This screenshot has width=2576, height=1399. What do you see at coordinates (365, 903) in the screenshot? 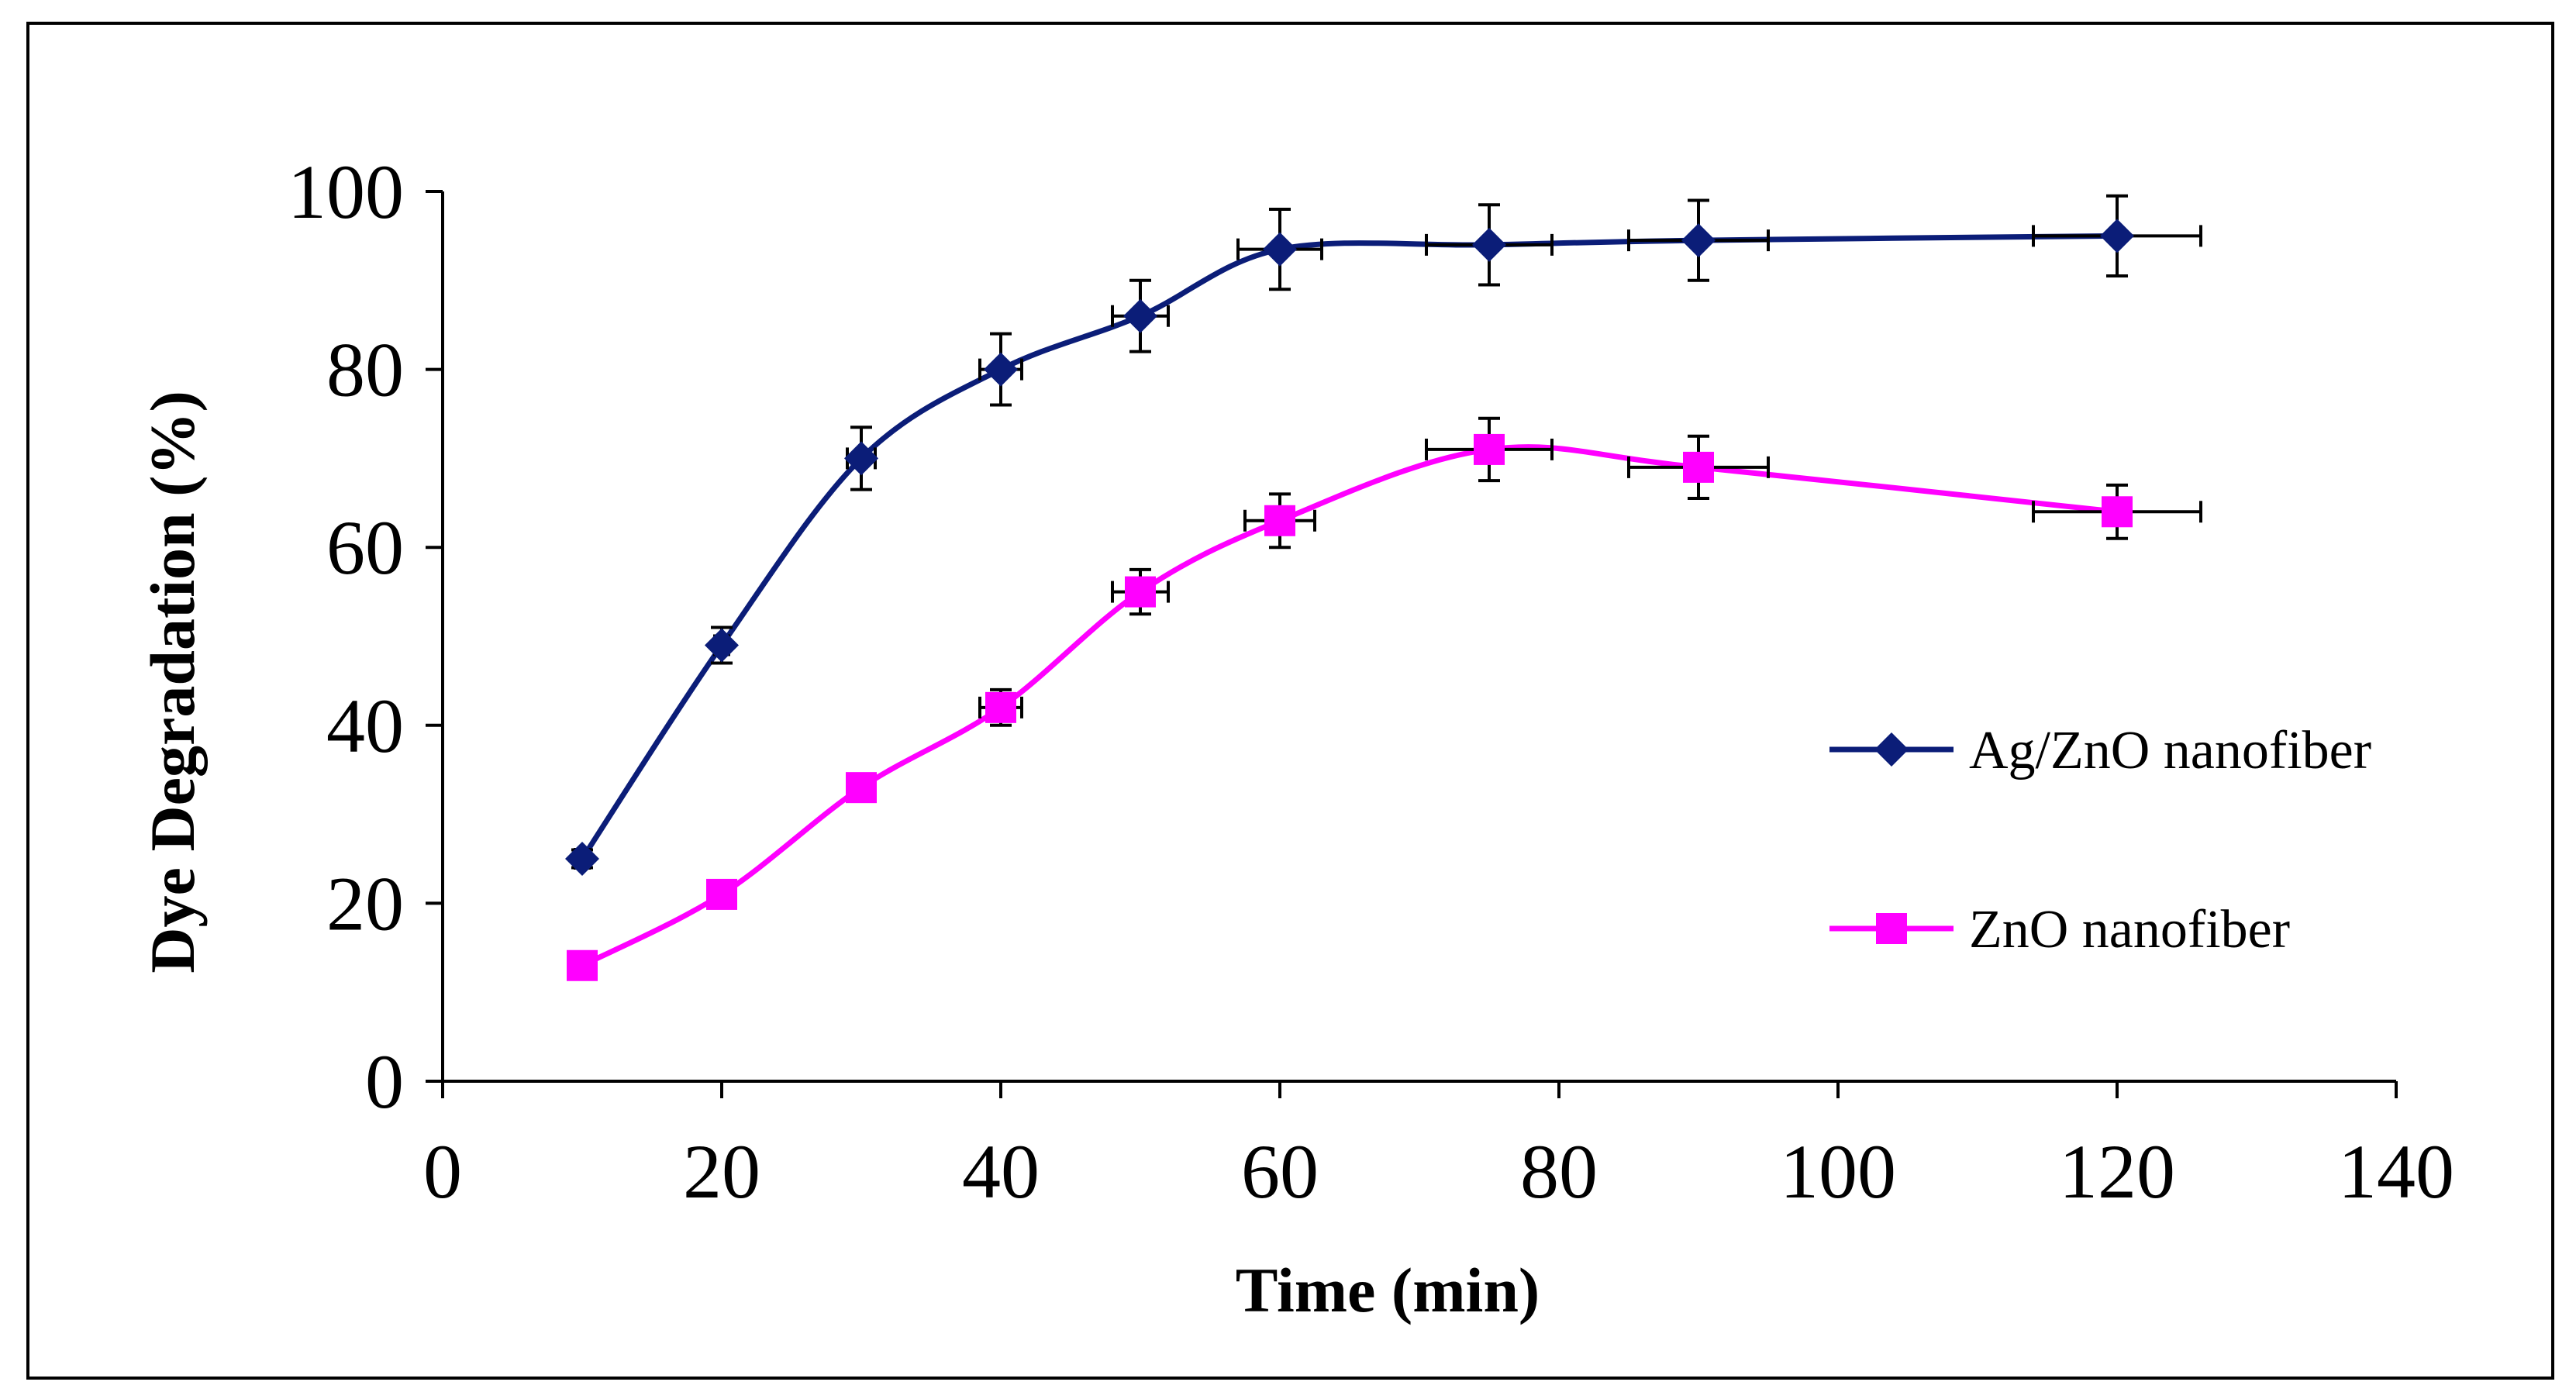
I see `y-tick-label: 20` at bounding box center [365, 903].